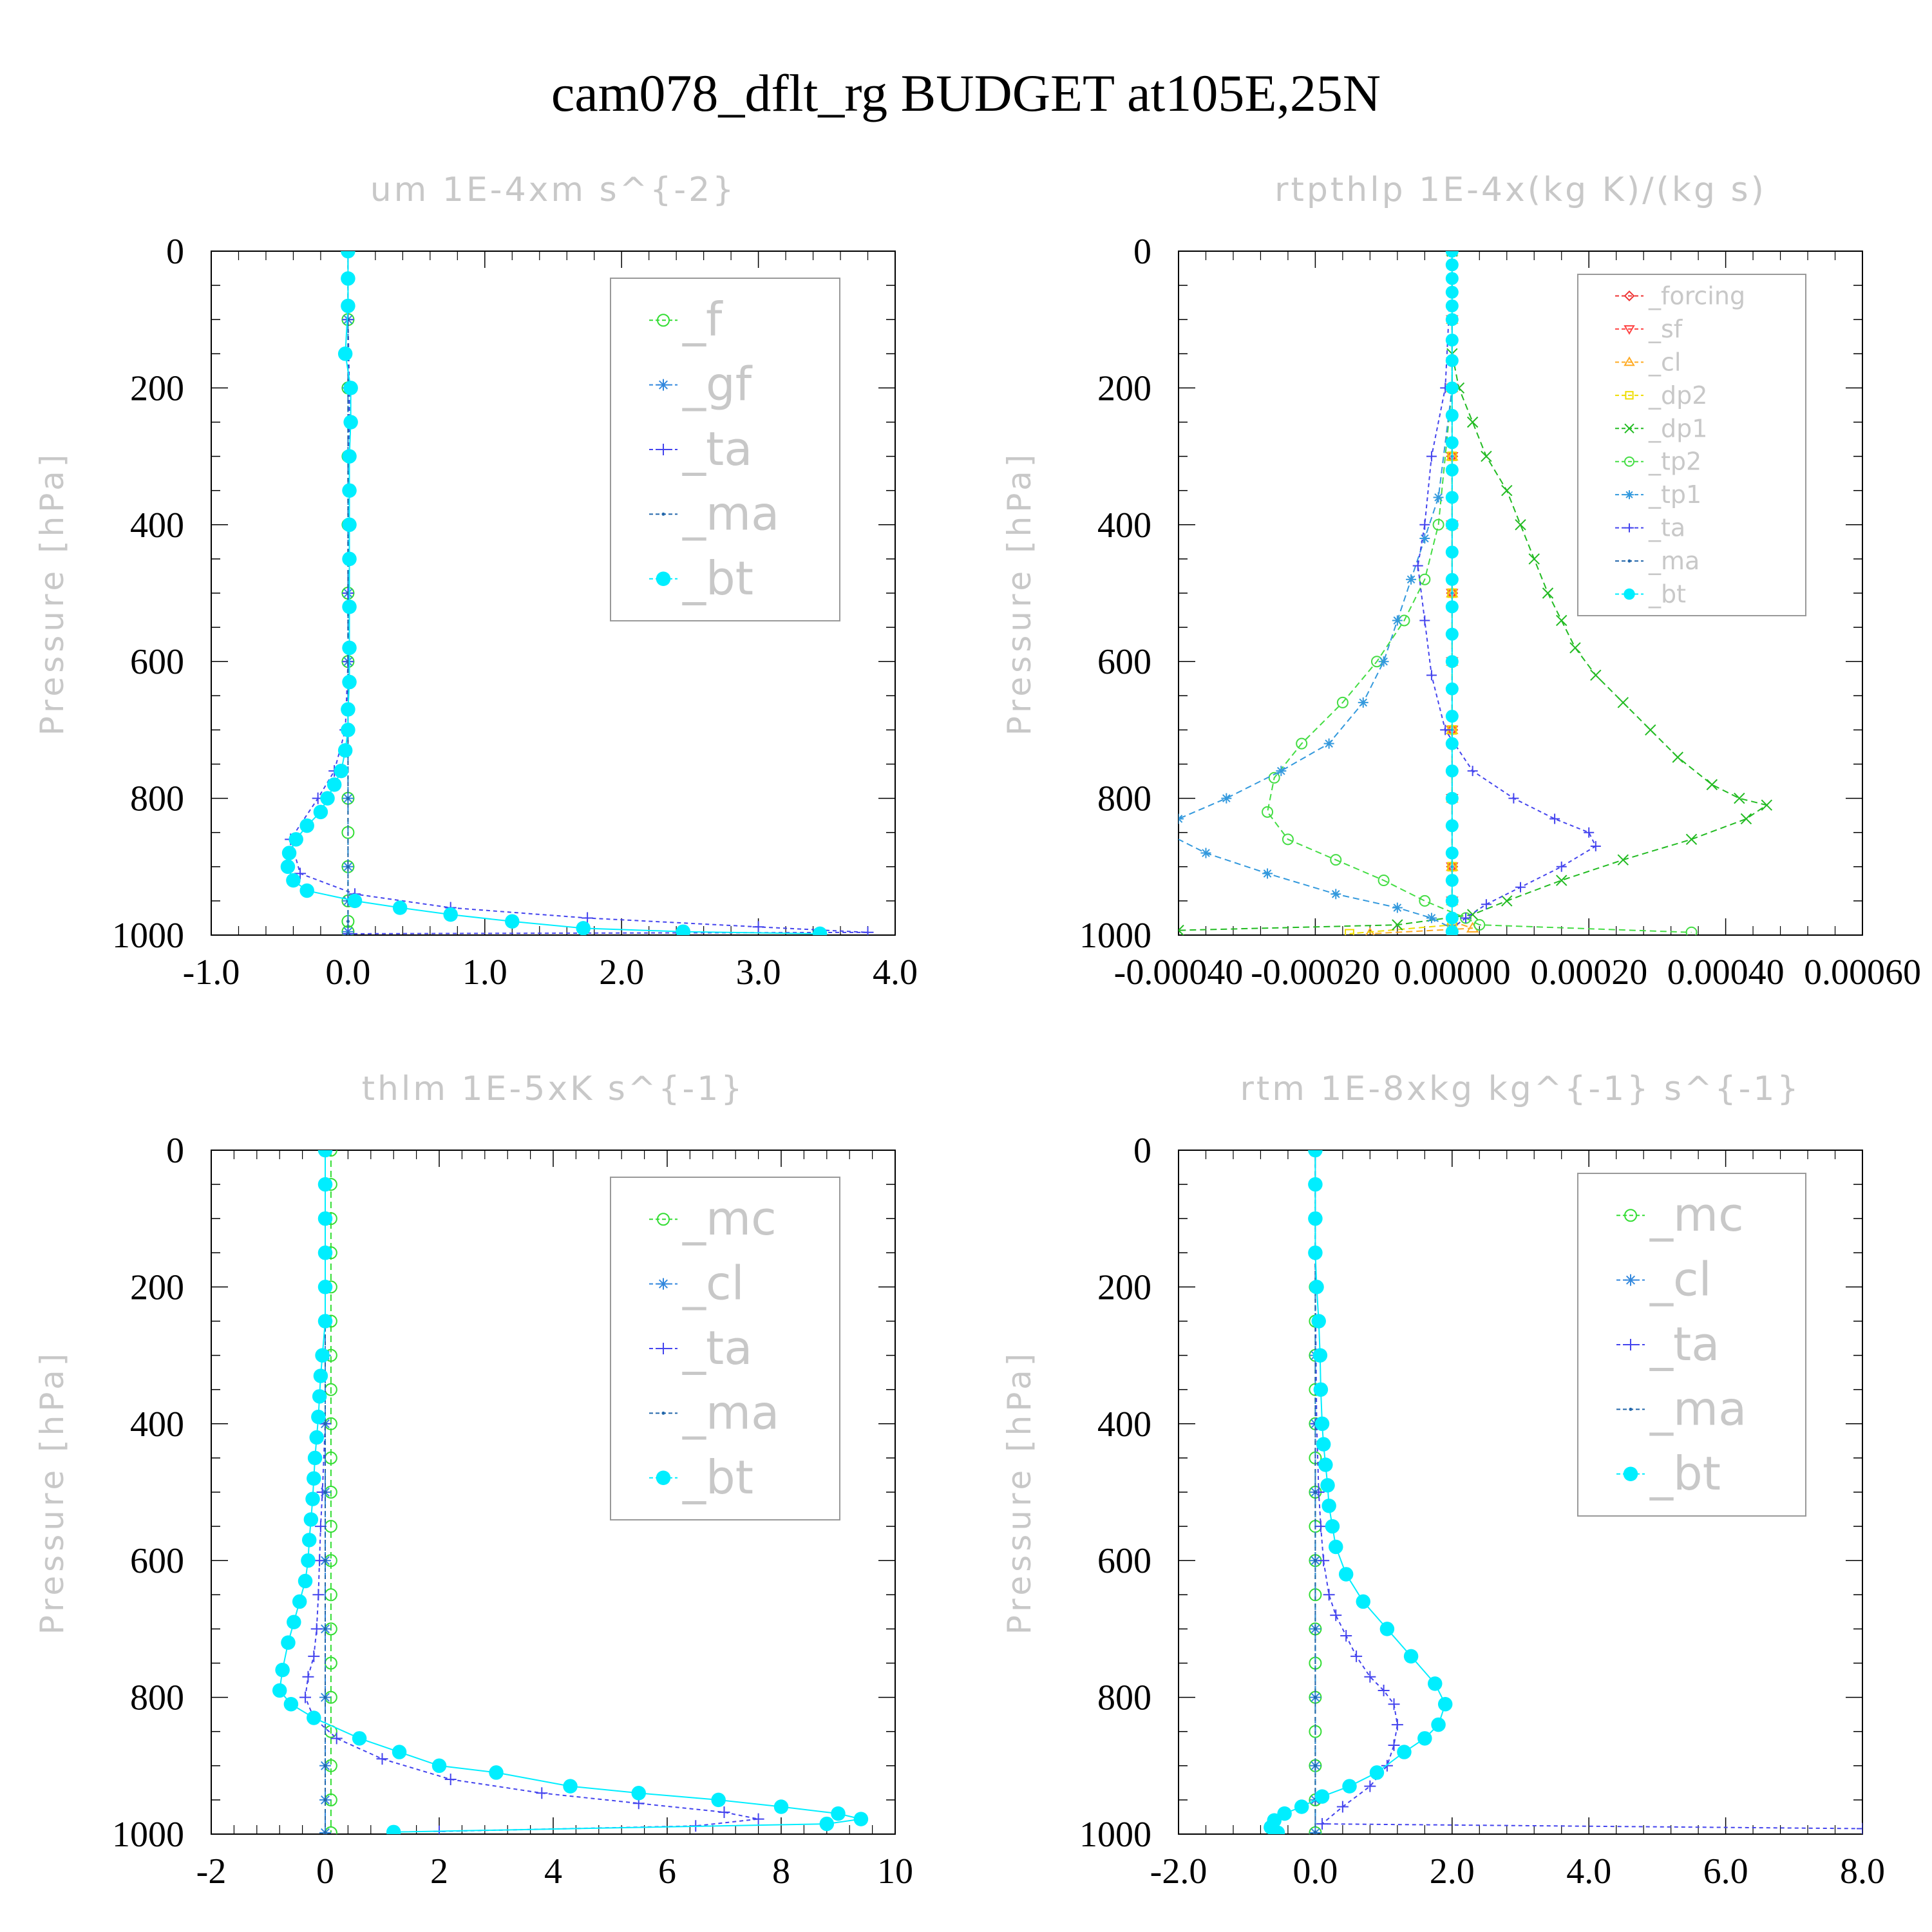 This screenshot has height=1932, width=1932. Describe the element at coordinates (717, 1477) in the screenshot. I see `legend-label: _bt` at that location.